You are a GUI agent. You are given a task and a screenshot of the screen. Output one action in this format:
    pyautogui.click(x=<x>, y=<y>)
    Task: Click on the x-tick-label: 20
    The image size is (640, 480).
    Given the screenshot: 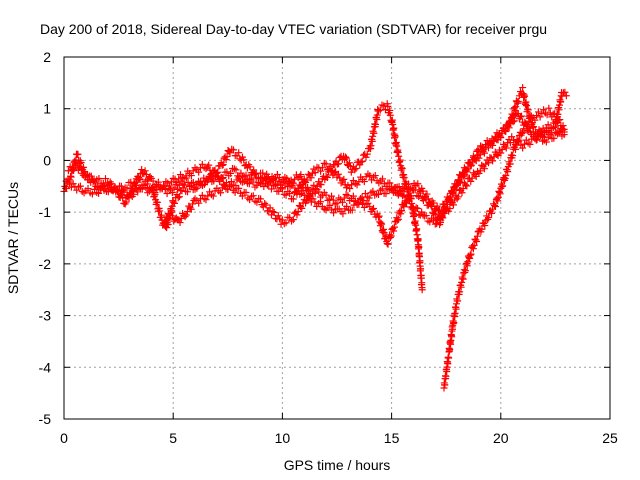 What is the action you would take?
    pyautogui.click(x=501, y=438)
    